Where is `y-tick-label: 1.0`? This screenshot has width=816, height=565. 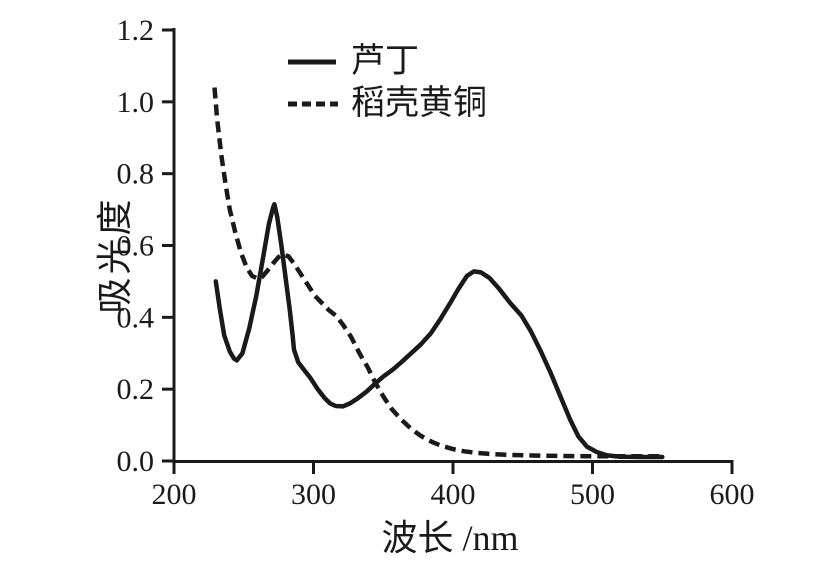 y-tick-label: 1.0 is located at coordinates (136, 102).